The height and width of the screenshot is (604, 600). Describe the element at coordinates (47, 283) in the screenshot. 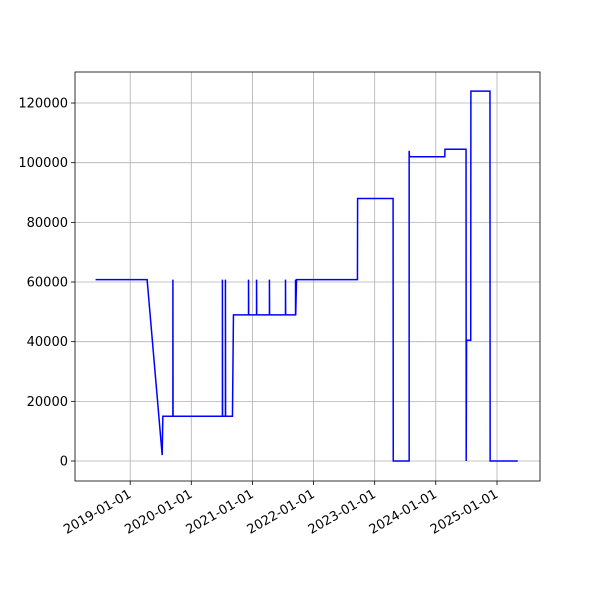

I see `y-tick-label: 60000` at that location.